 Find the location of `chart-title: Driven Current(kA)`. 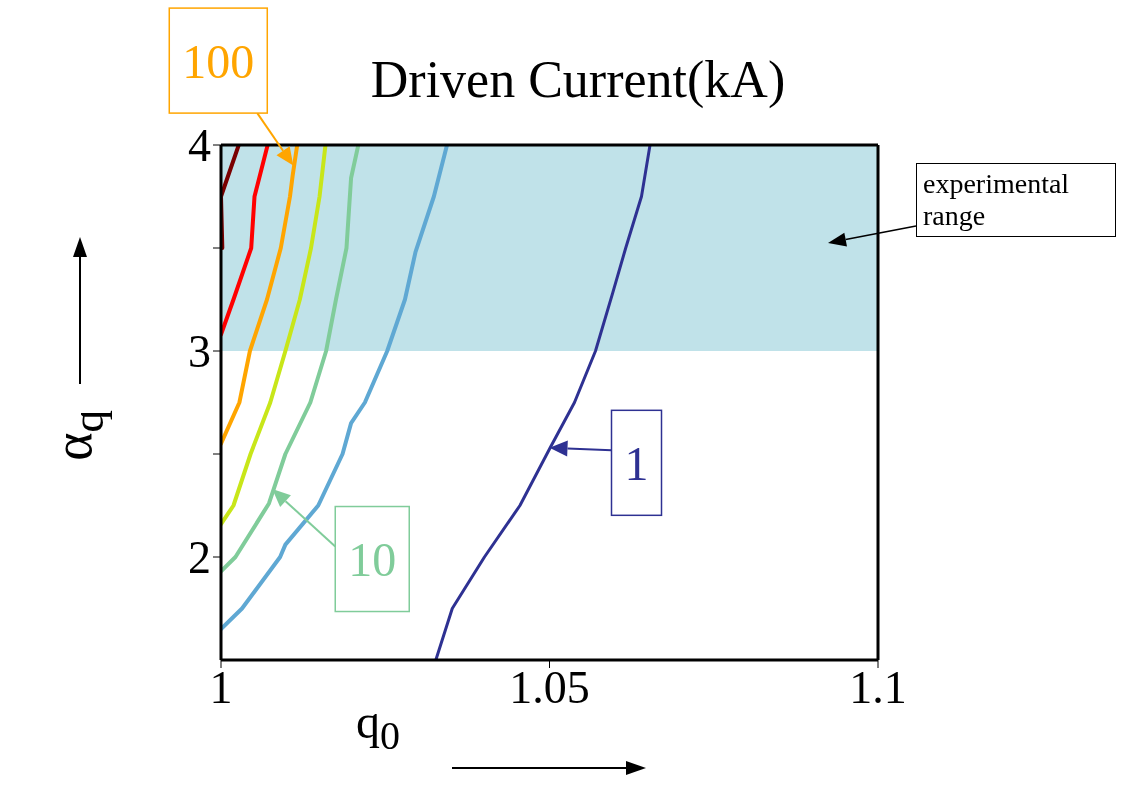

chart-title: Driven Current(kA) is located at coordinates (578, 79).